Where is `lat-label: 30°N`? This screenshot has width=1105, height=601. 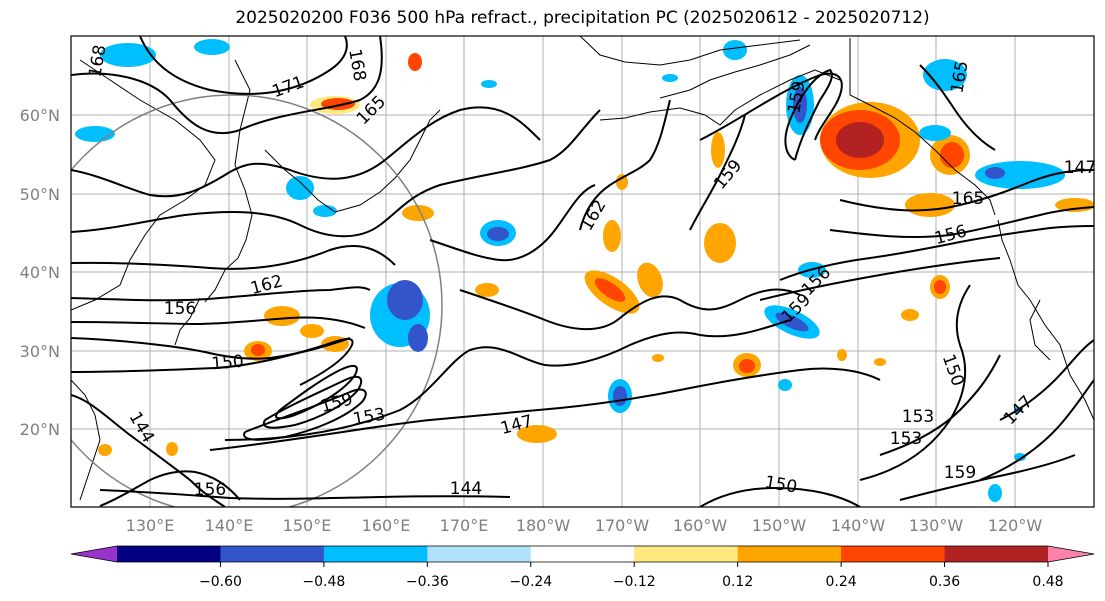 lat-label: 30°N is located at coordinates (40, 351).